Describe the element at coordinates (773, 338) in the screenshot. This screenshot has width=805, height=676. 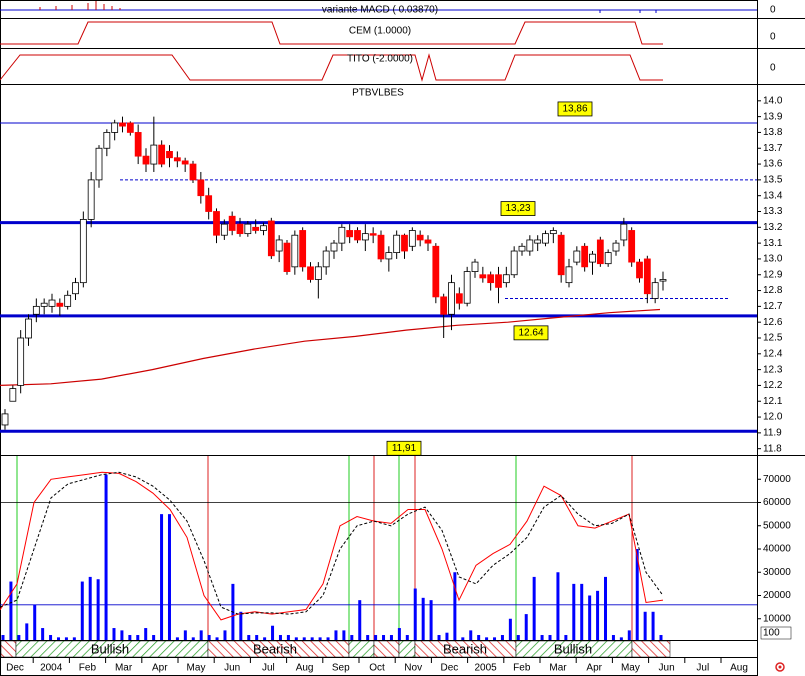
I see `y-tick-label: 12.5` at that location.